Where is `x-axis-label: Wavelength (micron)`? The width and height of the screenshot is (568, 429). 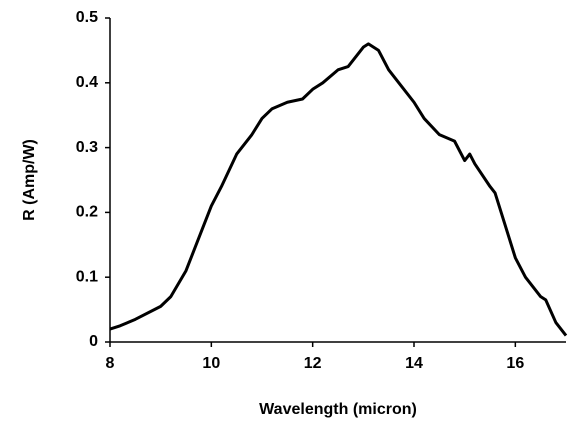 x-axis-label: Wavelength (micron) is located at coordinates (338, 409).